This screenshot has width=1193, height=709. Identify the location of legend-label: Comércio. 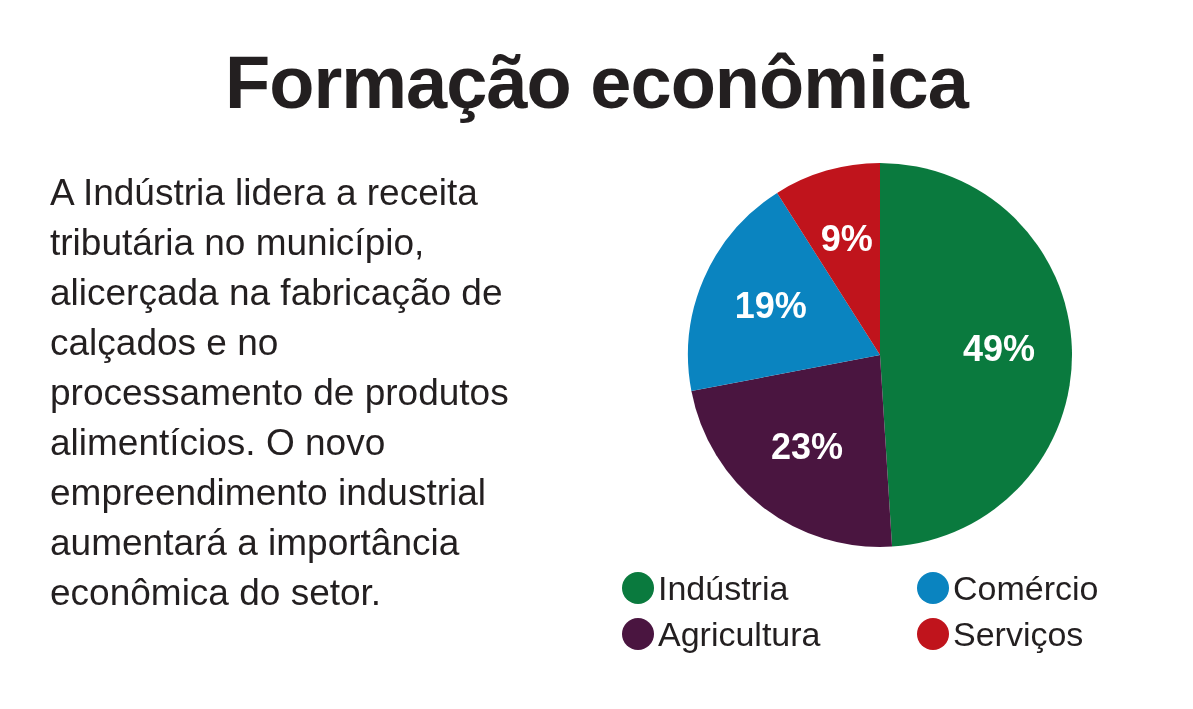
(1026, 588).